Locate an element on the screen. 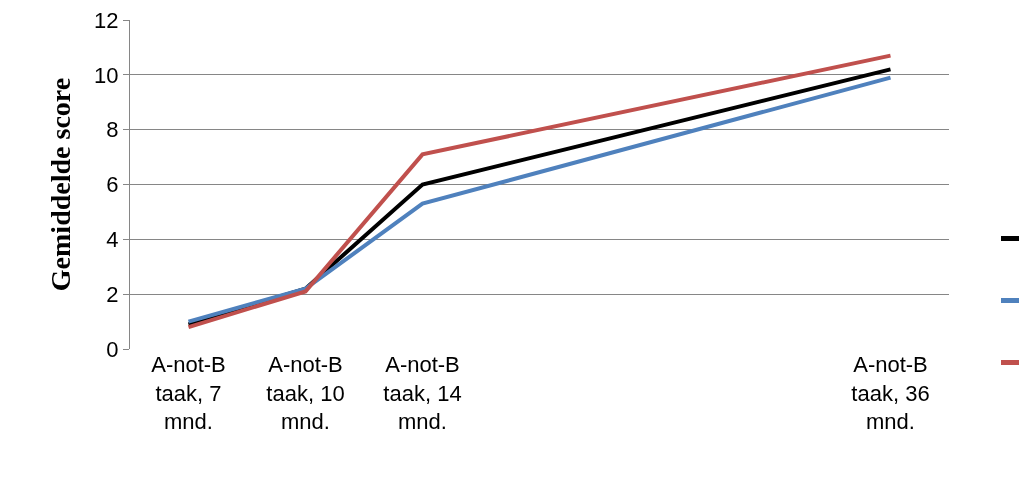 The width and height of the screenshot is (1019, 499). x-tick-label: A-not-B taak, 36 mnd. is located at coordinates (890, 393).